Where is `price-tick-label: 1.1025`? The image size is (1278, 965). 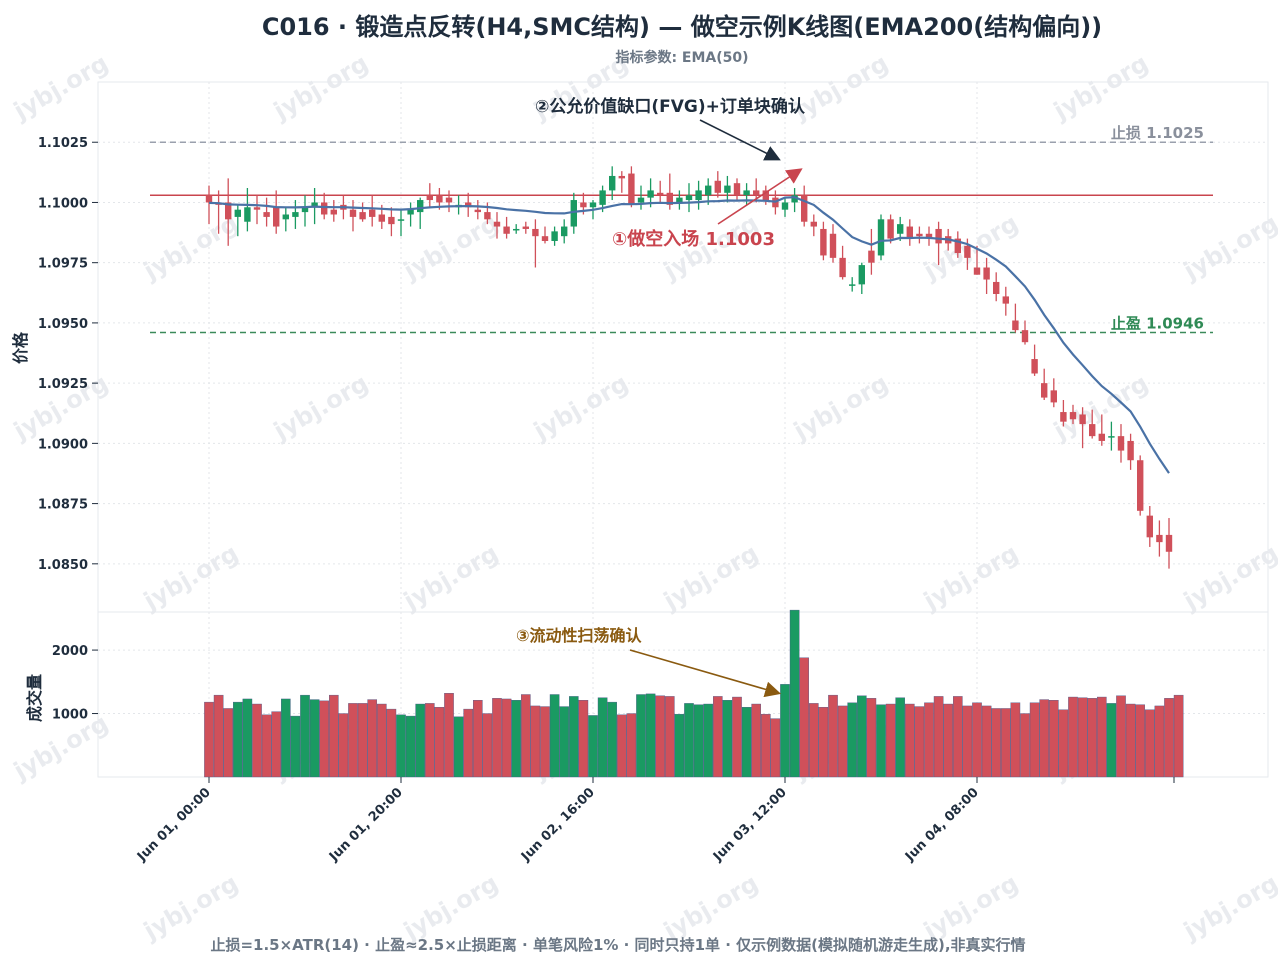
price-tick-label: 1.1025 is located at coordinates (63, 143).